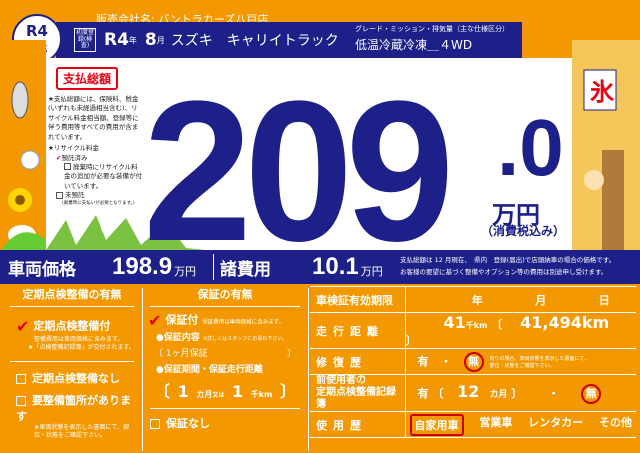 This screenshot has width=640, height=453. What do you see at coordinates (358, 330) in the screenshot?
I see `mileage-label: 走行距離` at bounding box center [358, 330].